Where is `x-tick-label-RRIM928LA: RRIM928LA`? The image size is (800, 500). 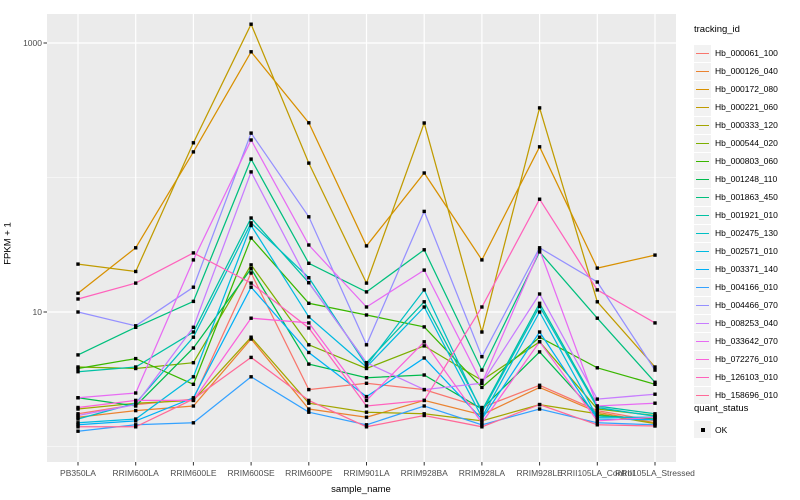 x-tick-label-RRIM928LA: RRIM928LA is located at coordinates (482, 473).